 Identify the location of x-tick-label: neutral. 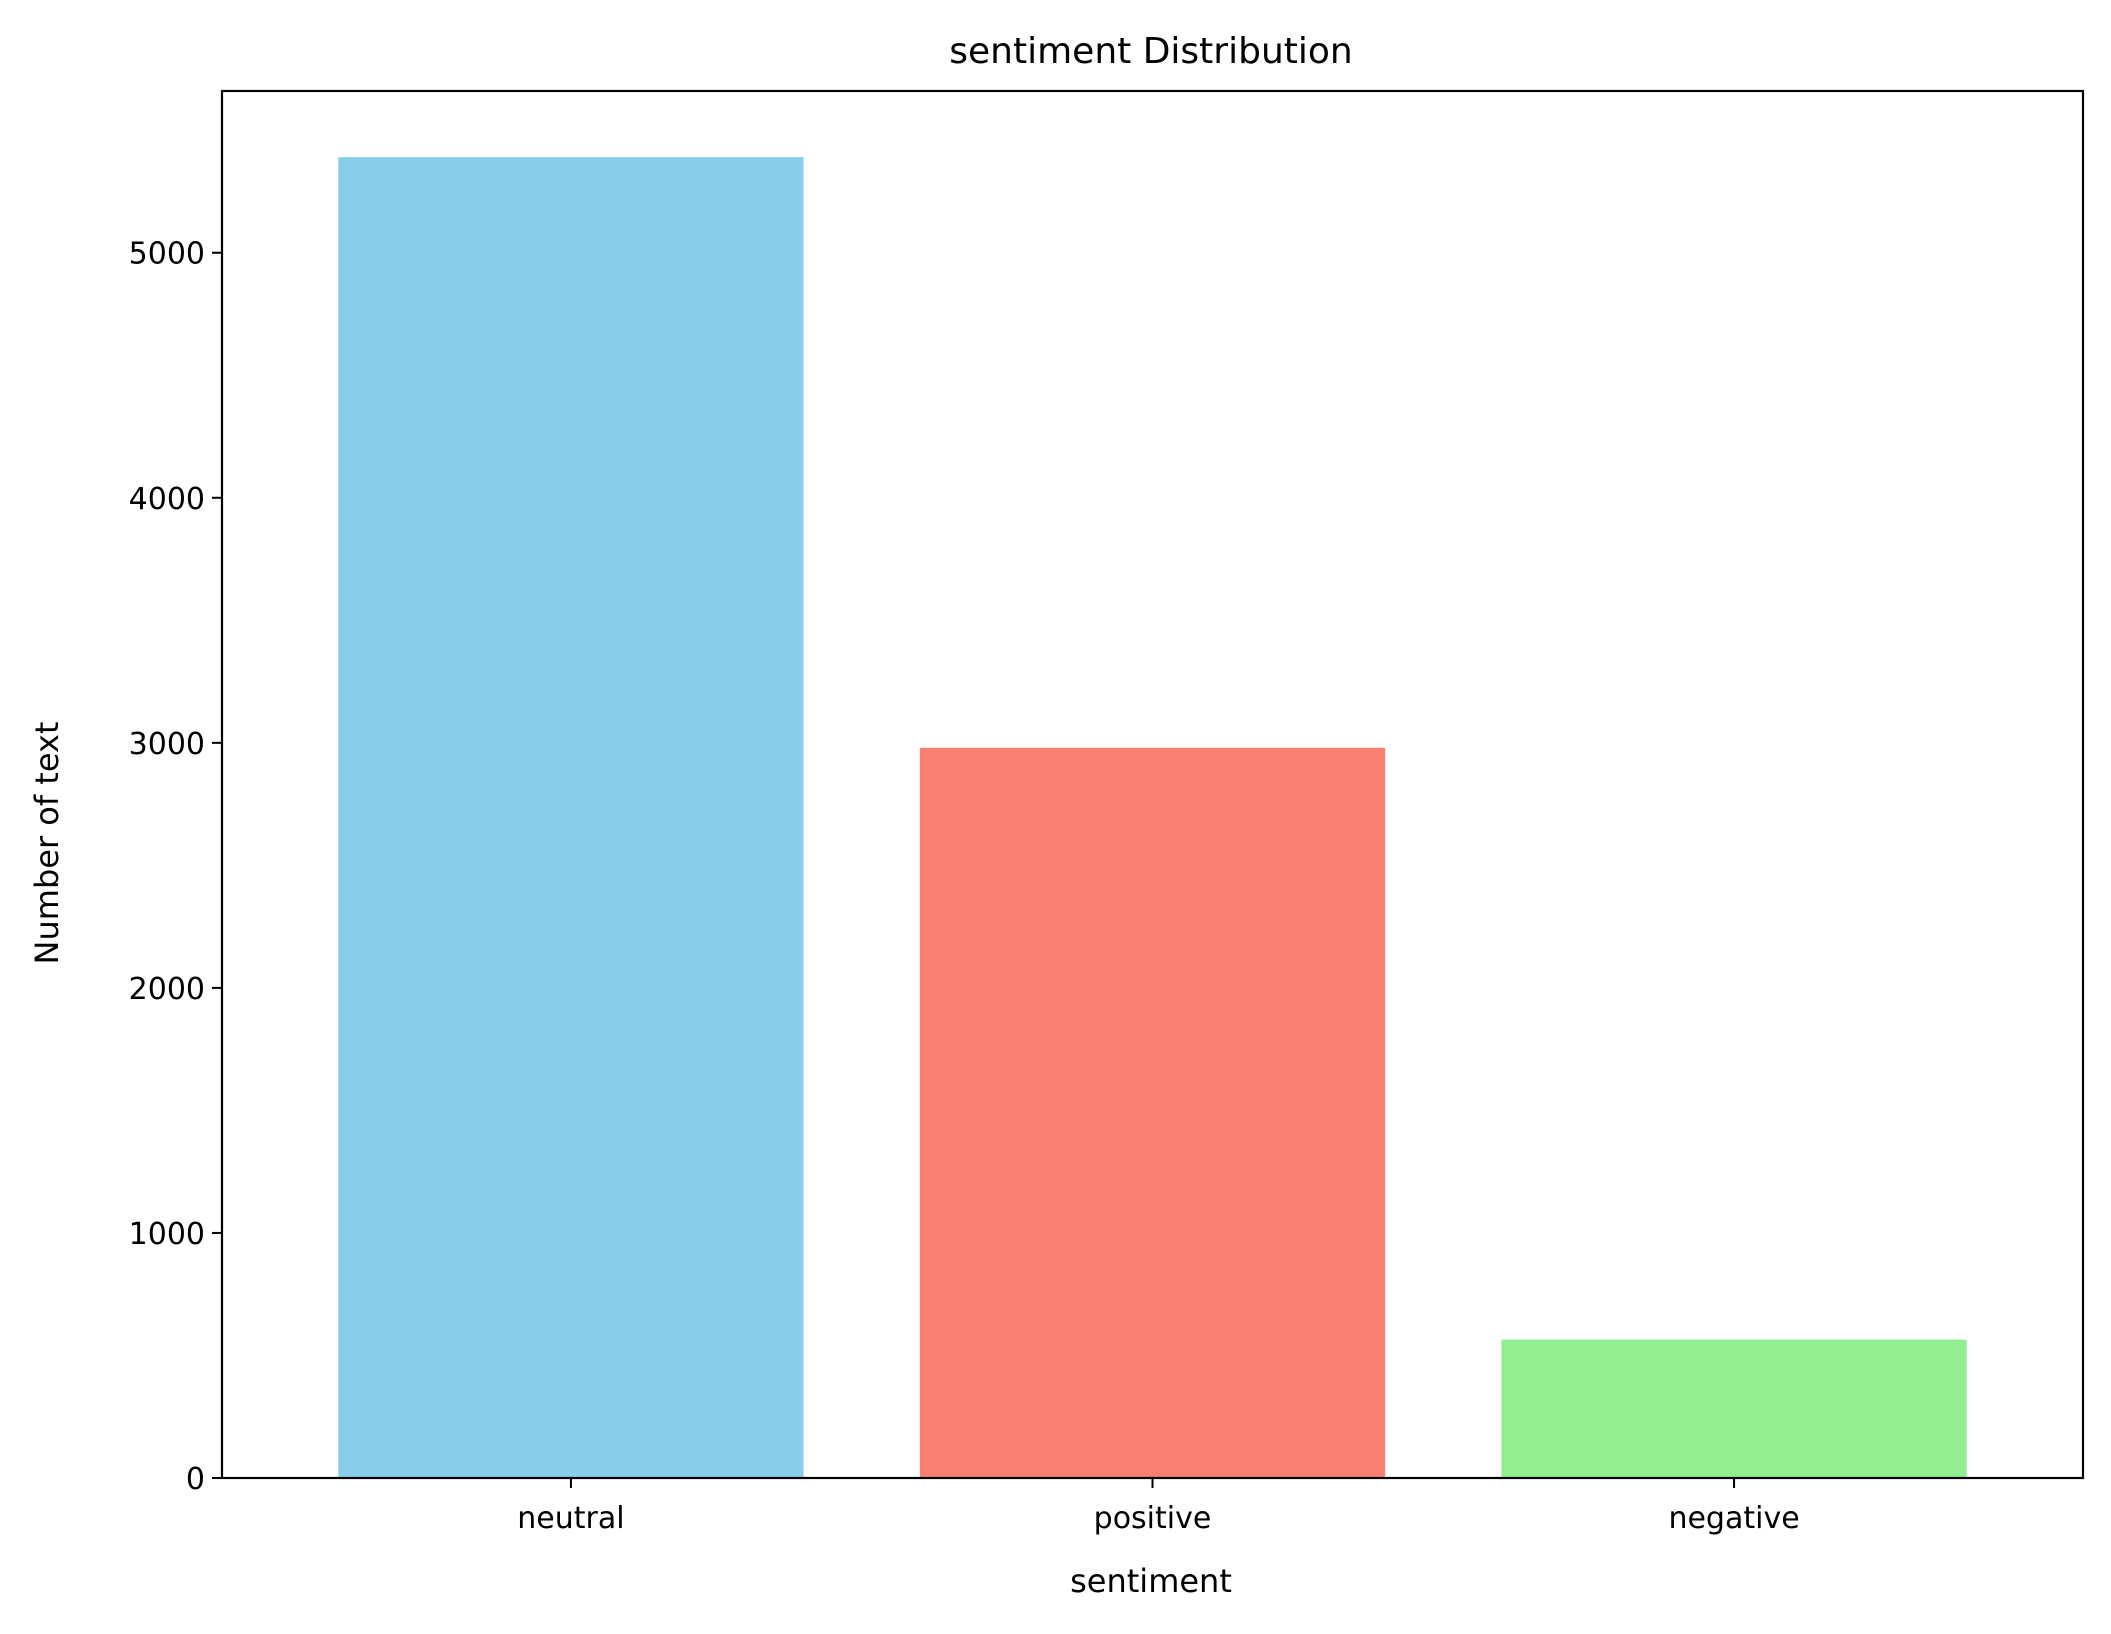
(570, 1518).